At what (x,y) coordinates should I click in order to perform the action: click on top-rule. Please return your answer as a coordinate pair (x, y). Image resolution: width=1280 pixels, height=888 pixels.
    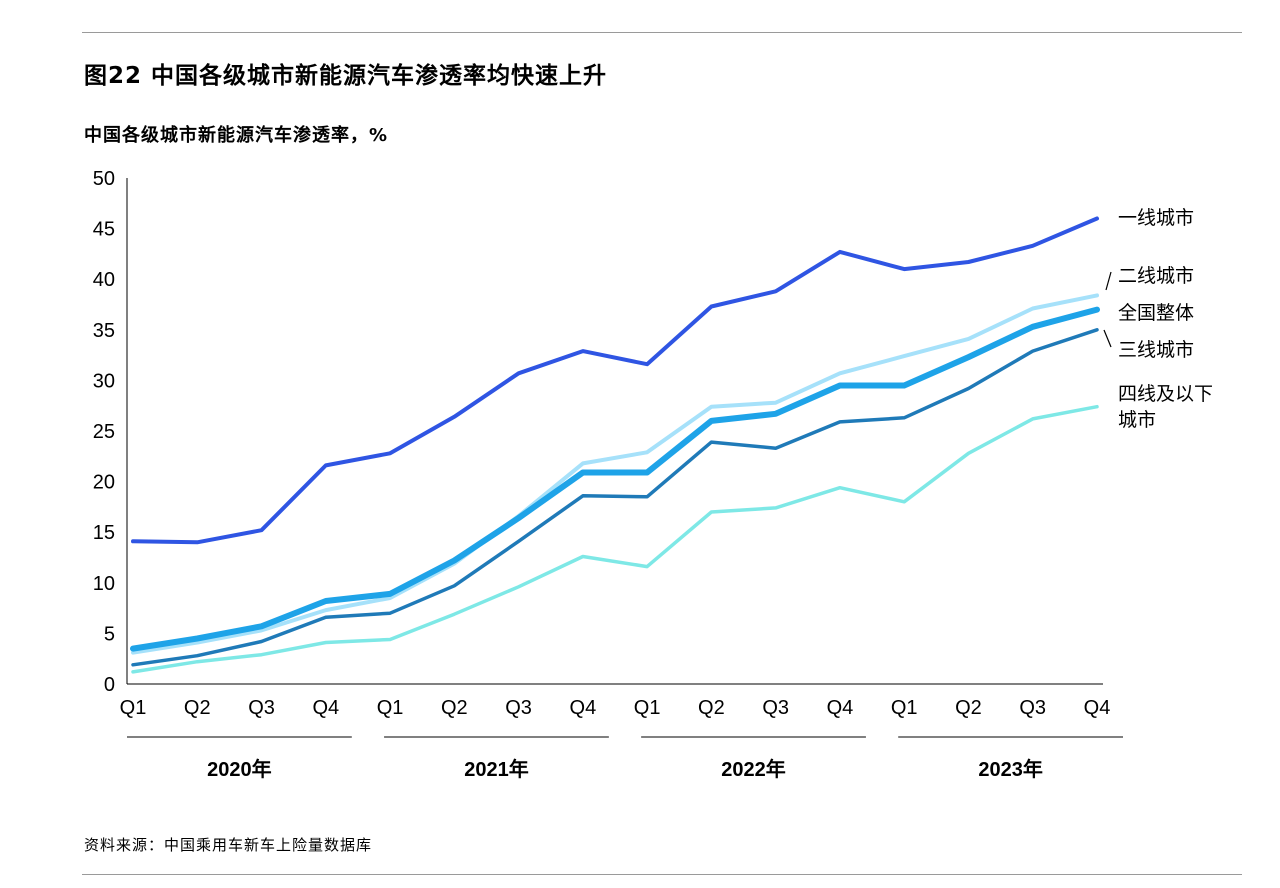
    Looking at the image, I should click on (662, 32).